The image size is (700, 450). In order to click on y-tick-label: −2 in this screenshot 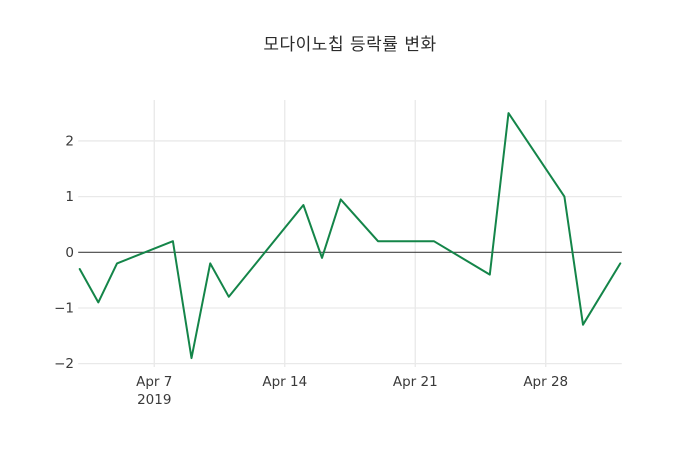, I will do `click(64, 364)`.